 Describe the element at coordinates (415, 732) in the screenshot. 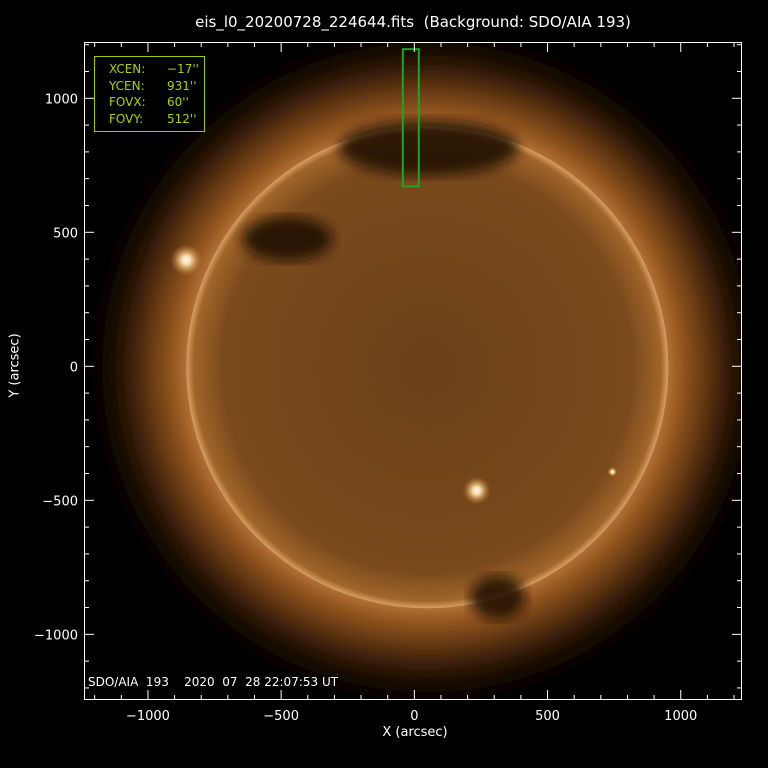

I see `x-axis-label: X (arcsec)` at that location.